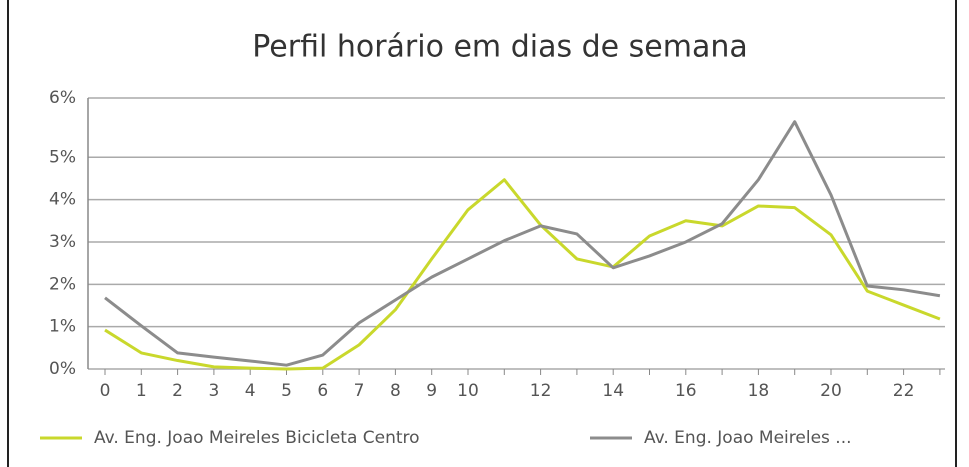 The height and width of the screenshot is (467, 969). I want to click on y-tick-label: 2%, so click(62, 284).